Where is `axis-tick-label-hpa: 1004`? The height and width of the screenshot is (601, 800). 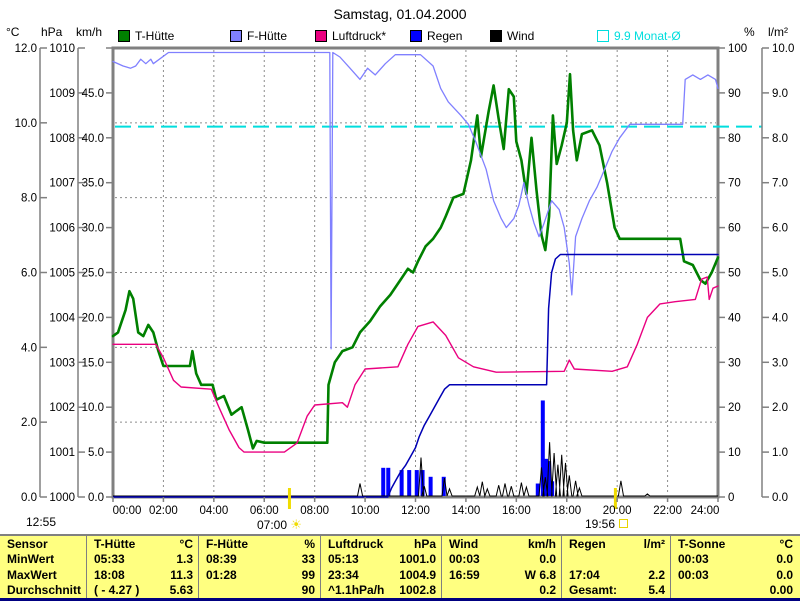
axis-tick-label-hpa: 1004 is located at coordinates (62, 318).